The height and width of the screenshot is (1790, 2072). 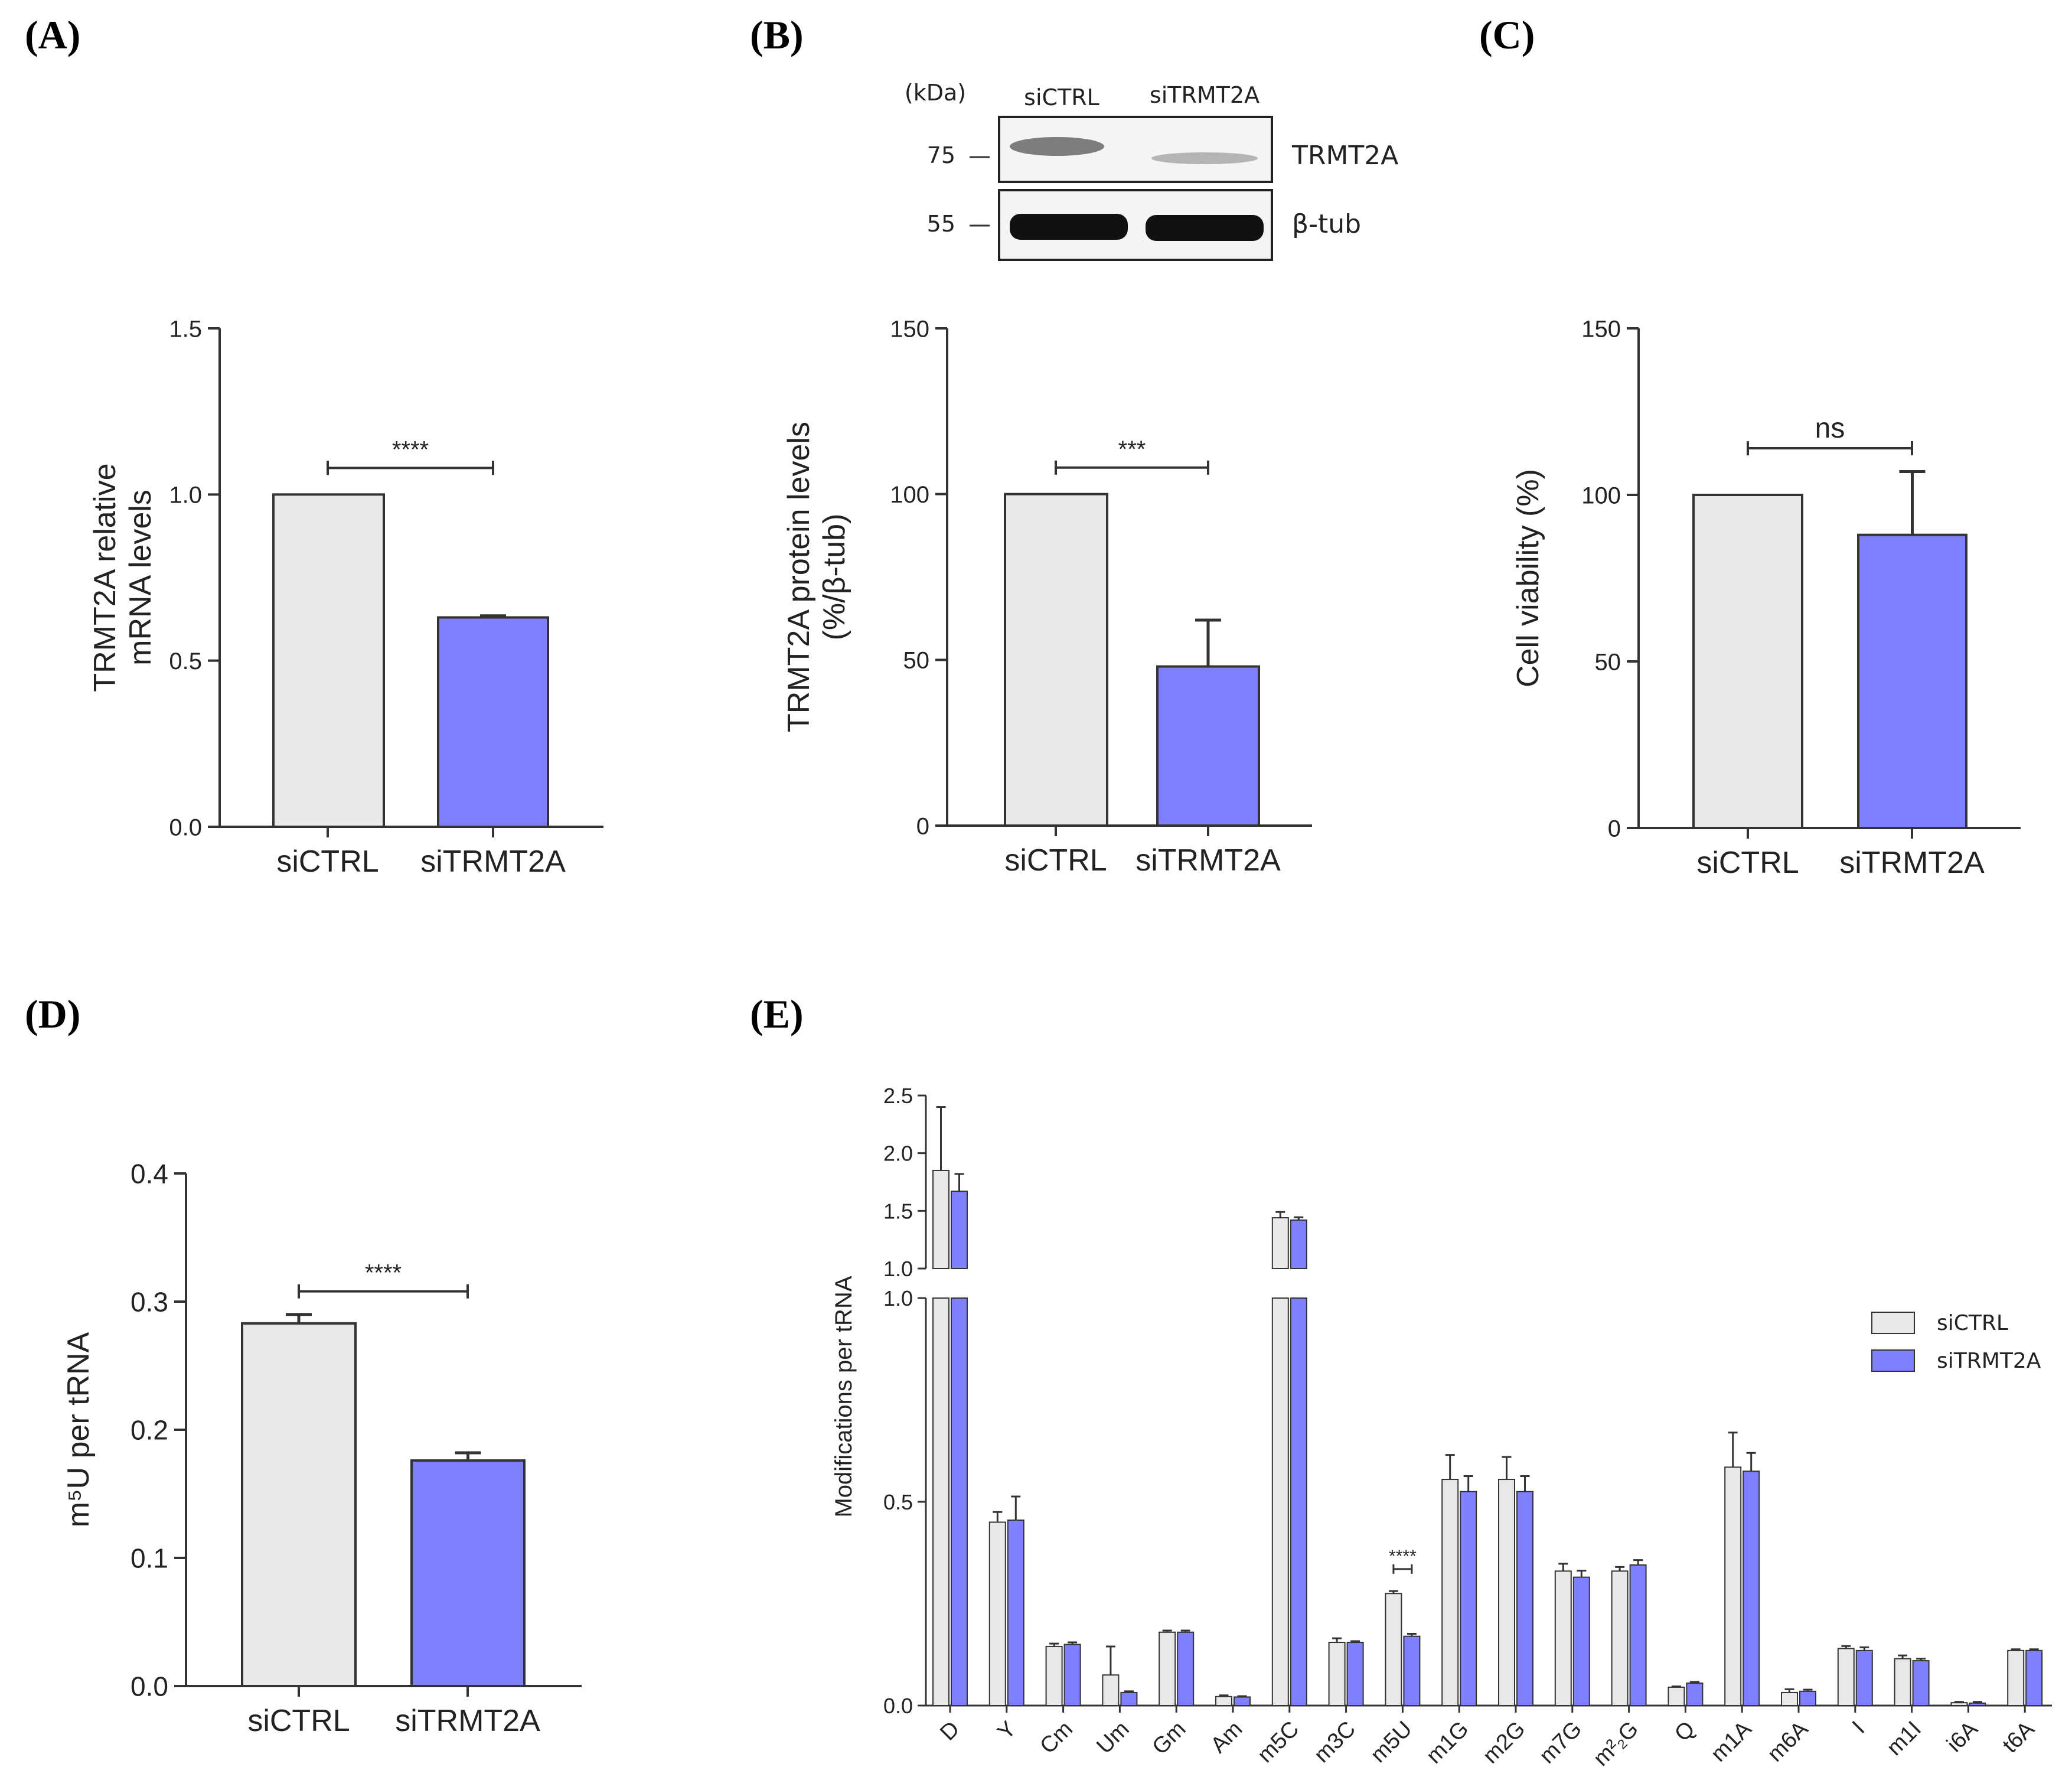 I want to click on lane-label: siCTRL, so click(x=1061, y=97).